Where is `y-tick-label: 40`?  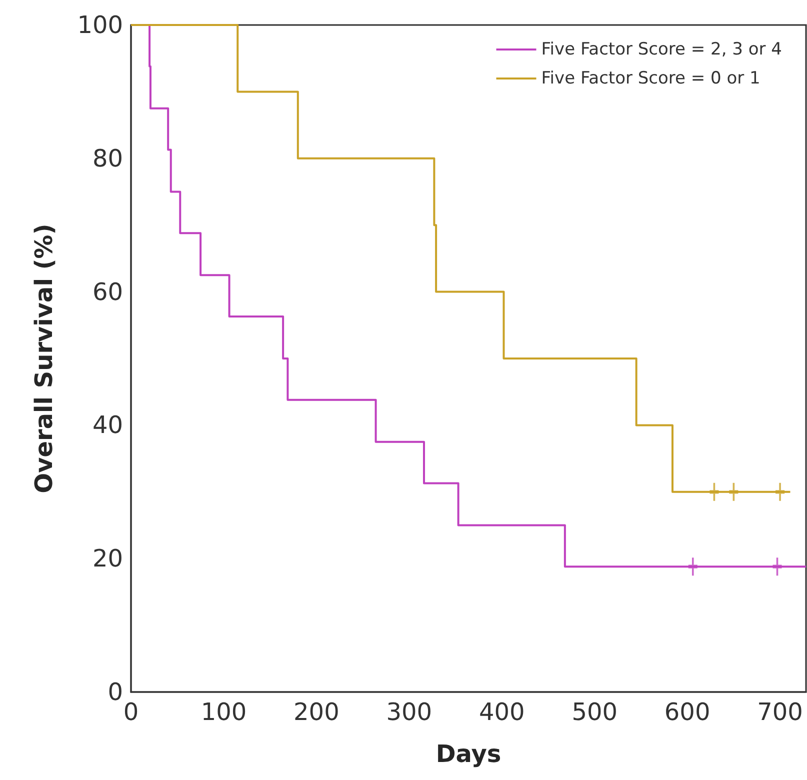
y-tick-label: 40 is located at coordinates (107, 425).